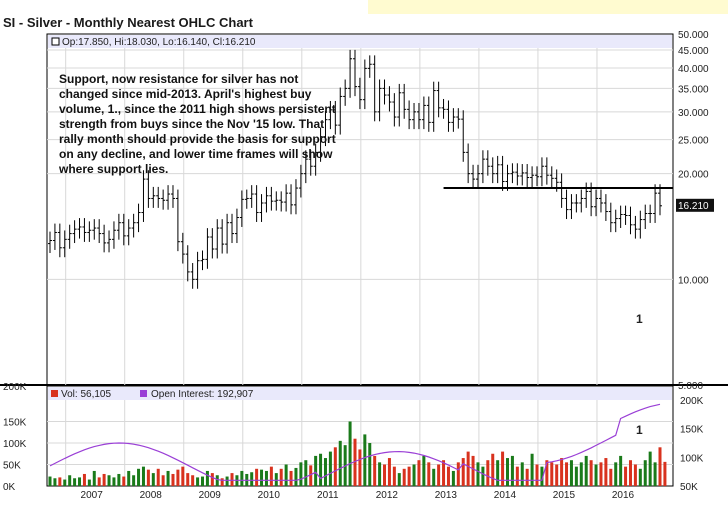 The width and height of the screenshot is (728, 519). Describe the element at coordinates (693, 141) in the screenshot. I see `y-tick-label: 25.000` at that location.